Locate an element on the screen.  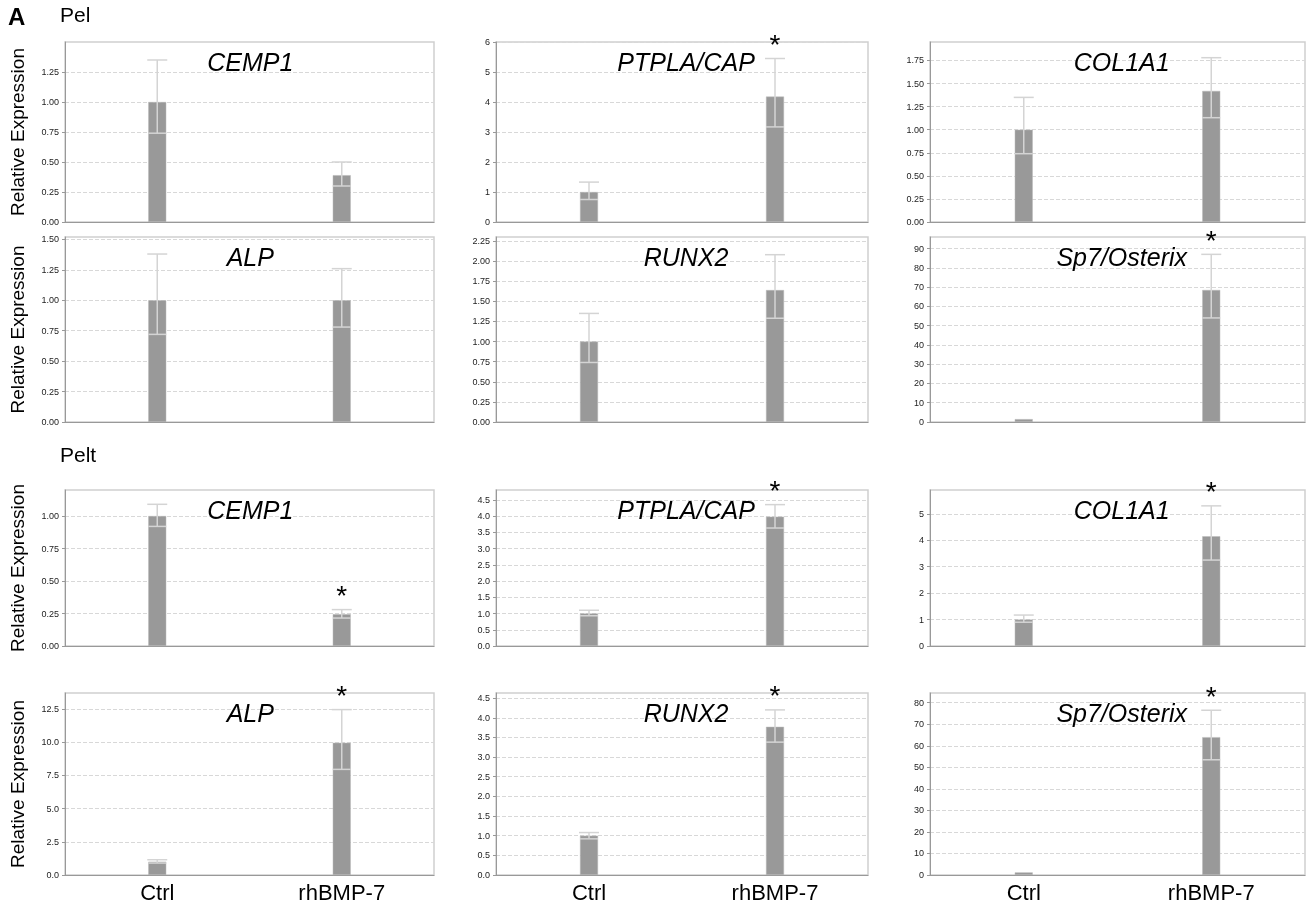
y-tick-label: 40 is located at coordinates (918, 344).